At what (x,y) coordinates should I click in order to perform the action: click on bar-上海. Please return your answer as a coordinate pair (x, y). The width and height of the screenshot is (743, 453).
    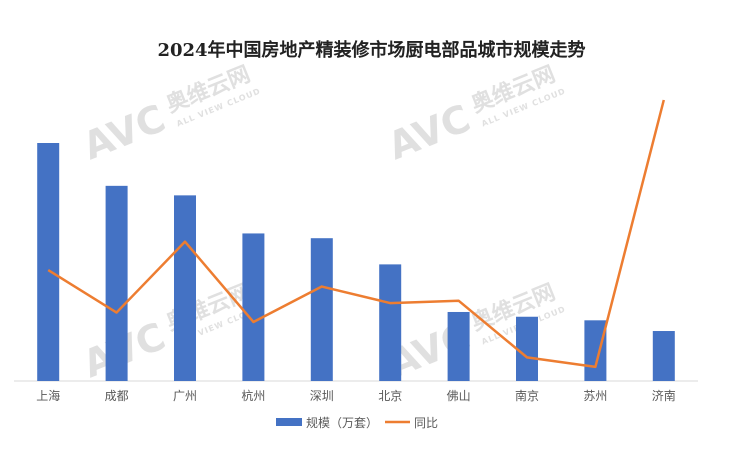
    Looking at the image, I should click on (48, 262).